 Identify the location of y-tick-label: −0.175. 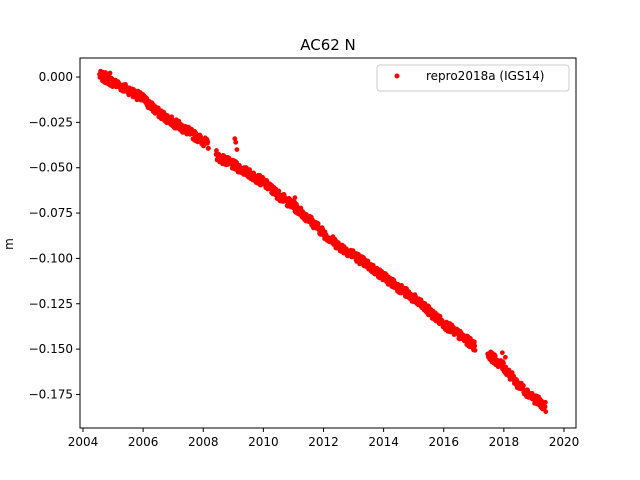
(51, 394).